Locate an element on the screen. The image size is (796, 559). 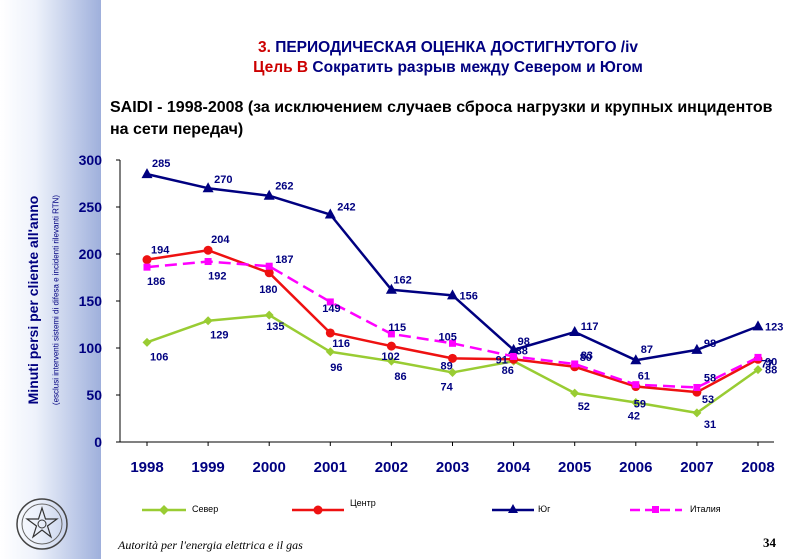
x-tick-label: 2002 is located at coordinates (391, 467).